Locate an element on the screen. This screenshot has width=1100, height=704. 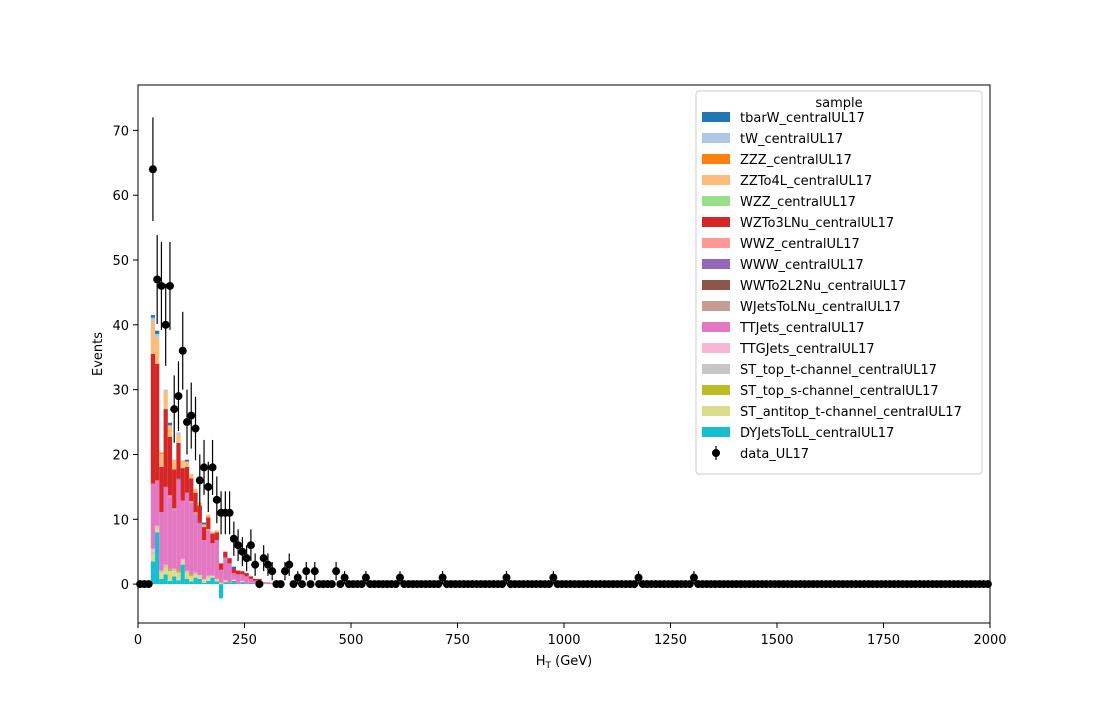
legend-label: DYJetsToLL_centralUL17 is located at coordinates (817, 433).